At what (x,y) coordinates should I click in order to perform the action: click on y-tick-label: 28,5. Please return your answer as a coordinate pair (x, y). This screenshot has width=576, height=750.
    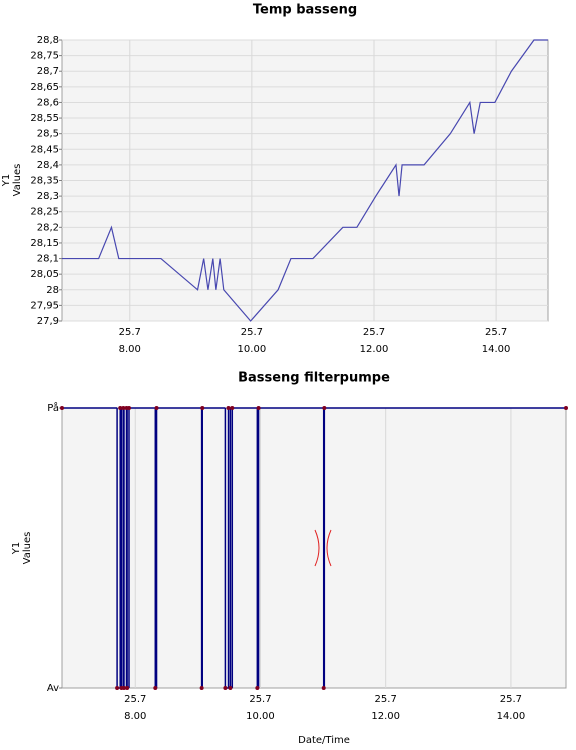
    Looking at the image, I should click on (48, 134).